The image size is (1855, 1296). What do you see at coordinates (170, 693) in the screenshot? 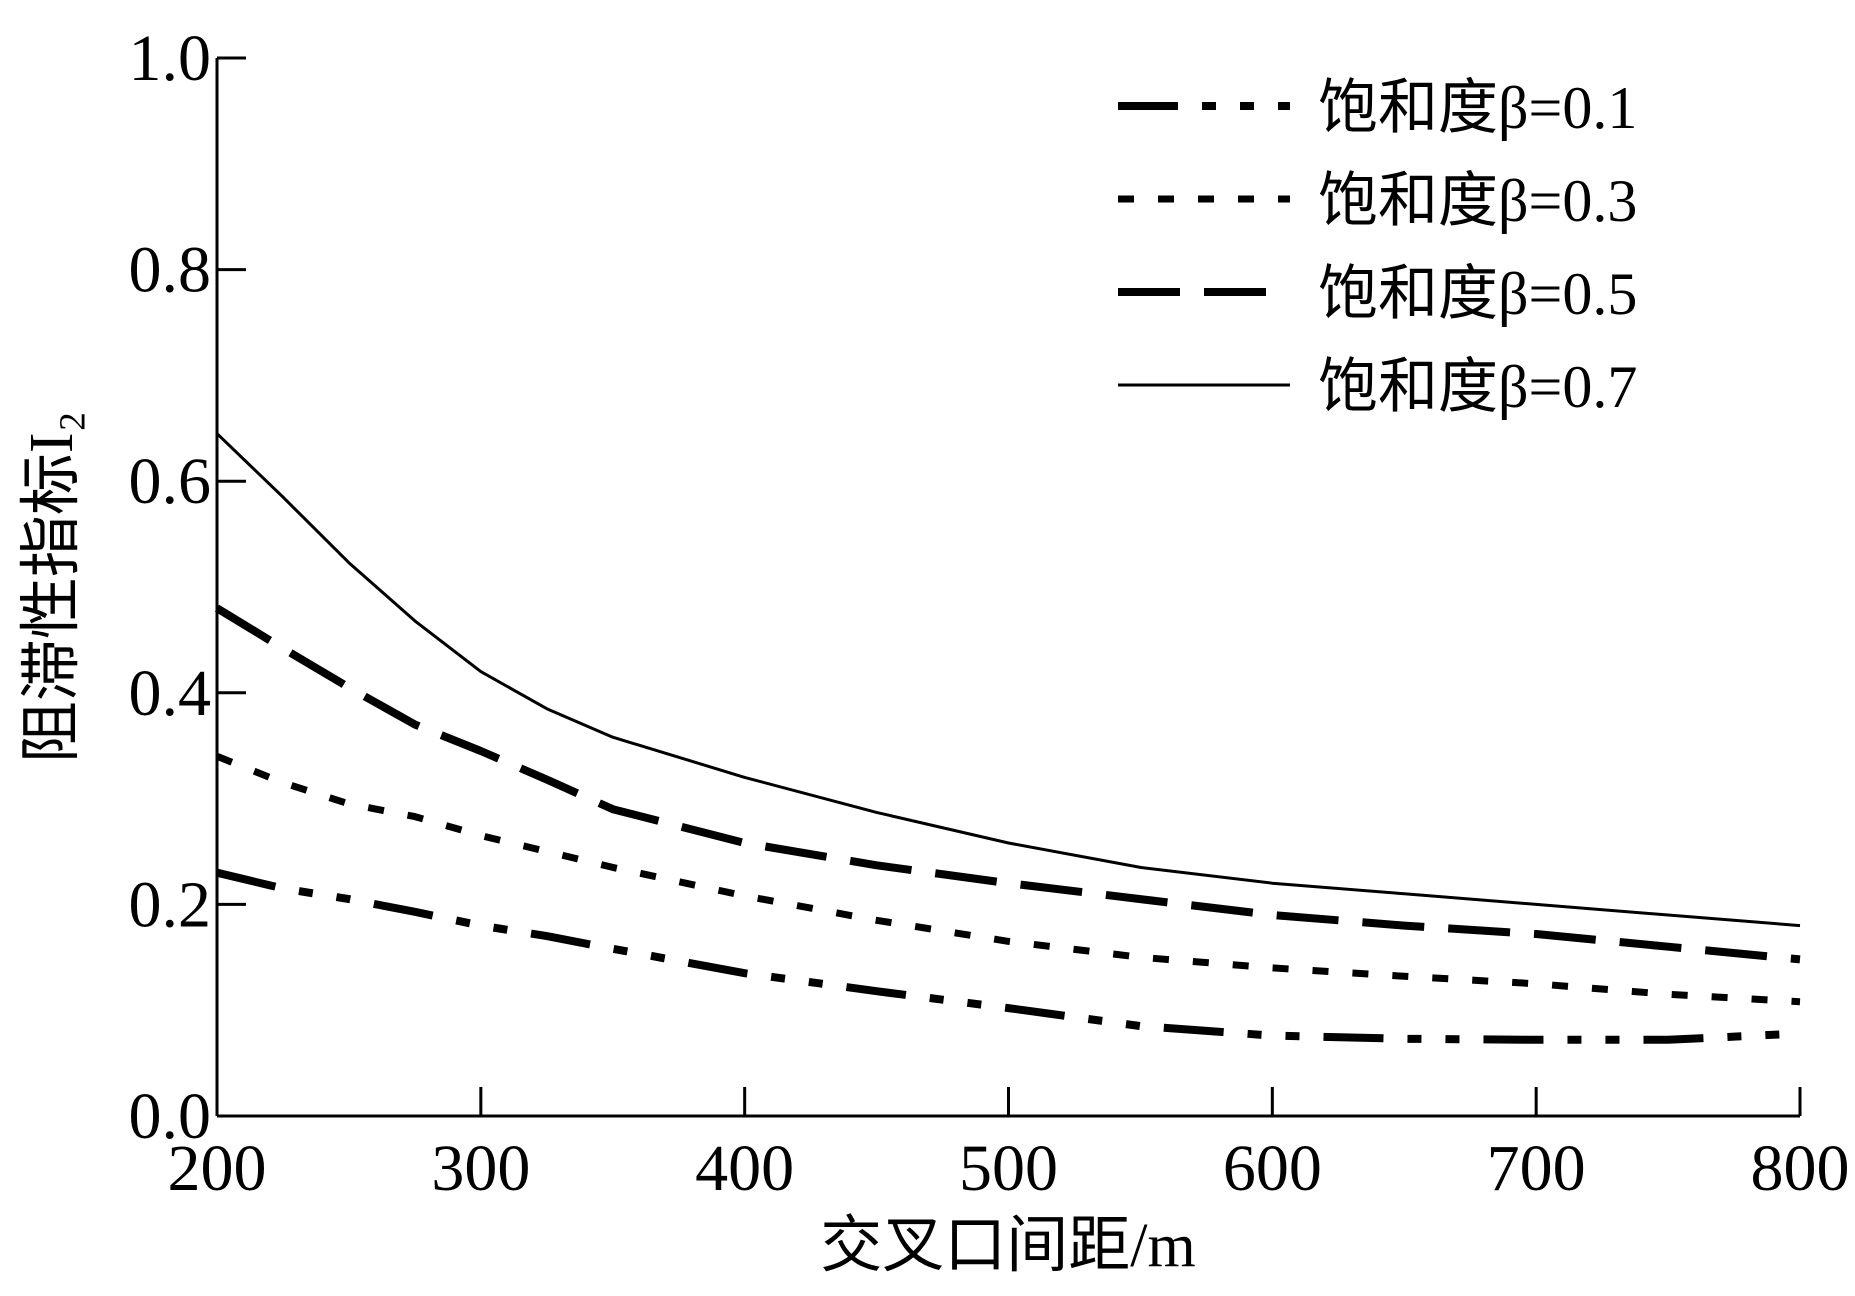
I see `y-tick-label: 0.4` at bounding box center [170, 693].